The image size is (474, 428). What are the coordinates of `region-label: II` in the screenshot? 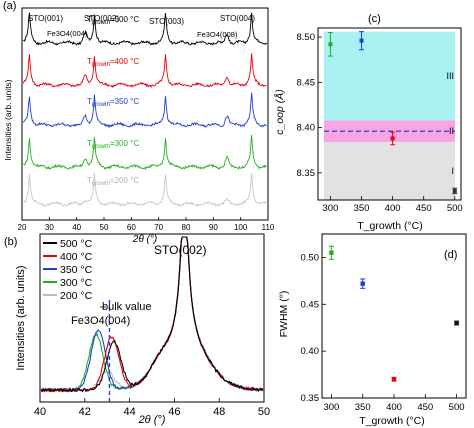 It's located at (451, 131).